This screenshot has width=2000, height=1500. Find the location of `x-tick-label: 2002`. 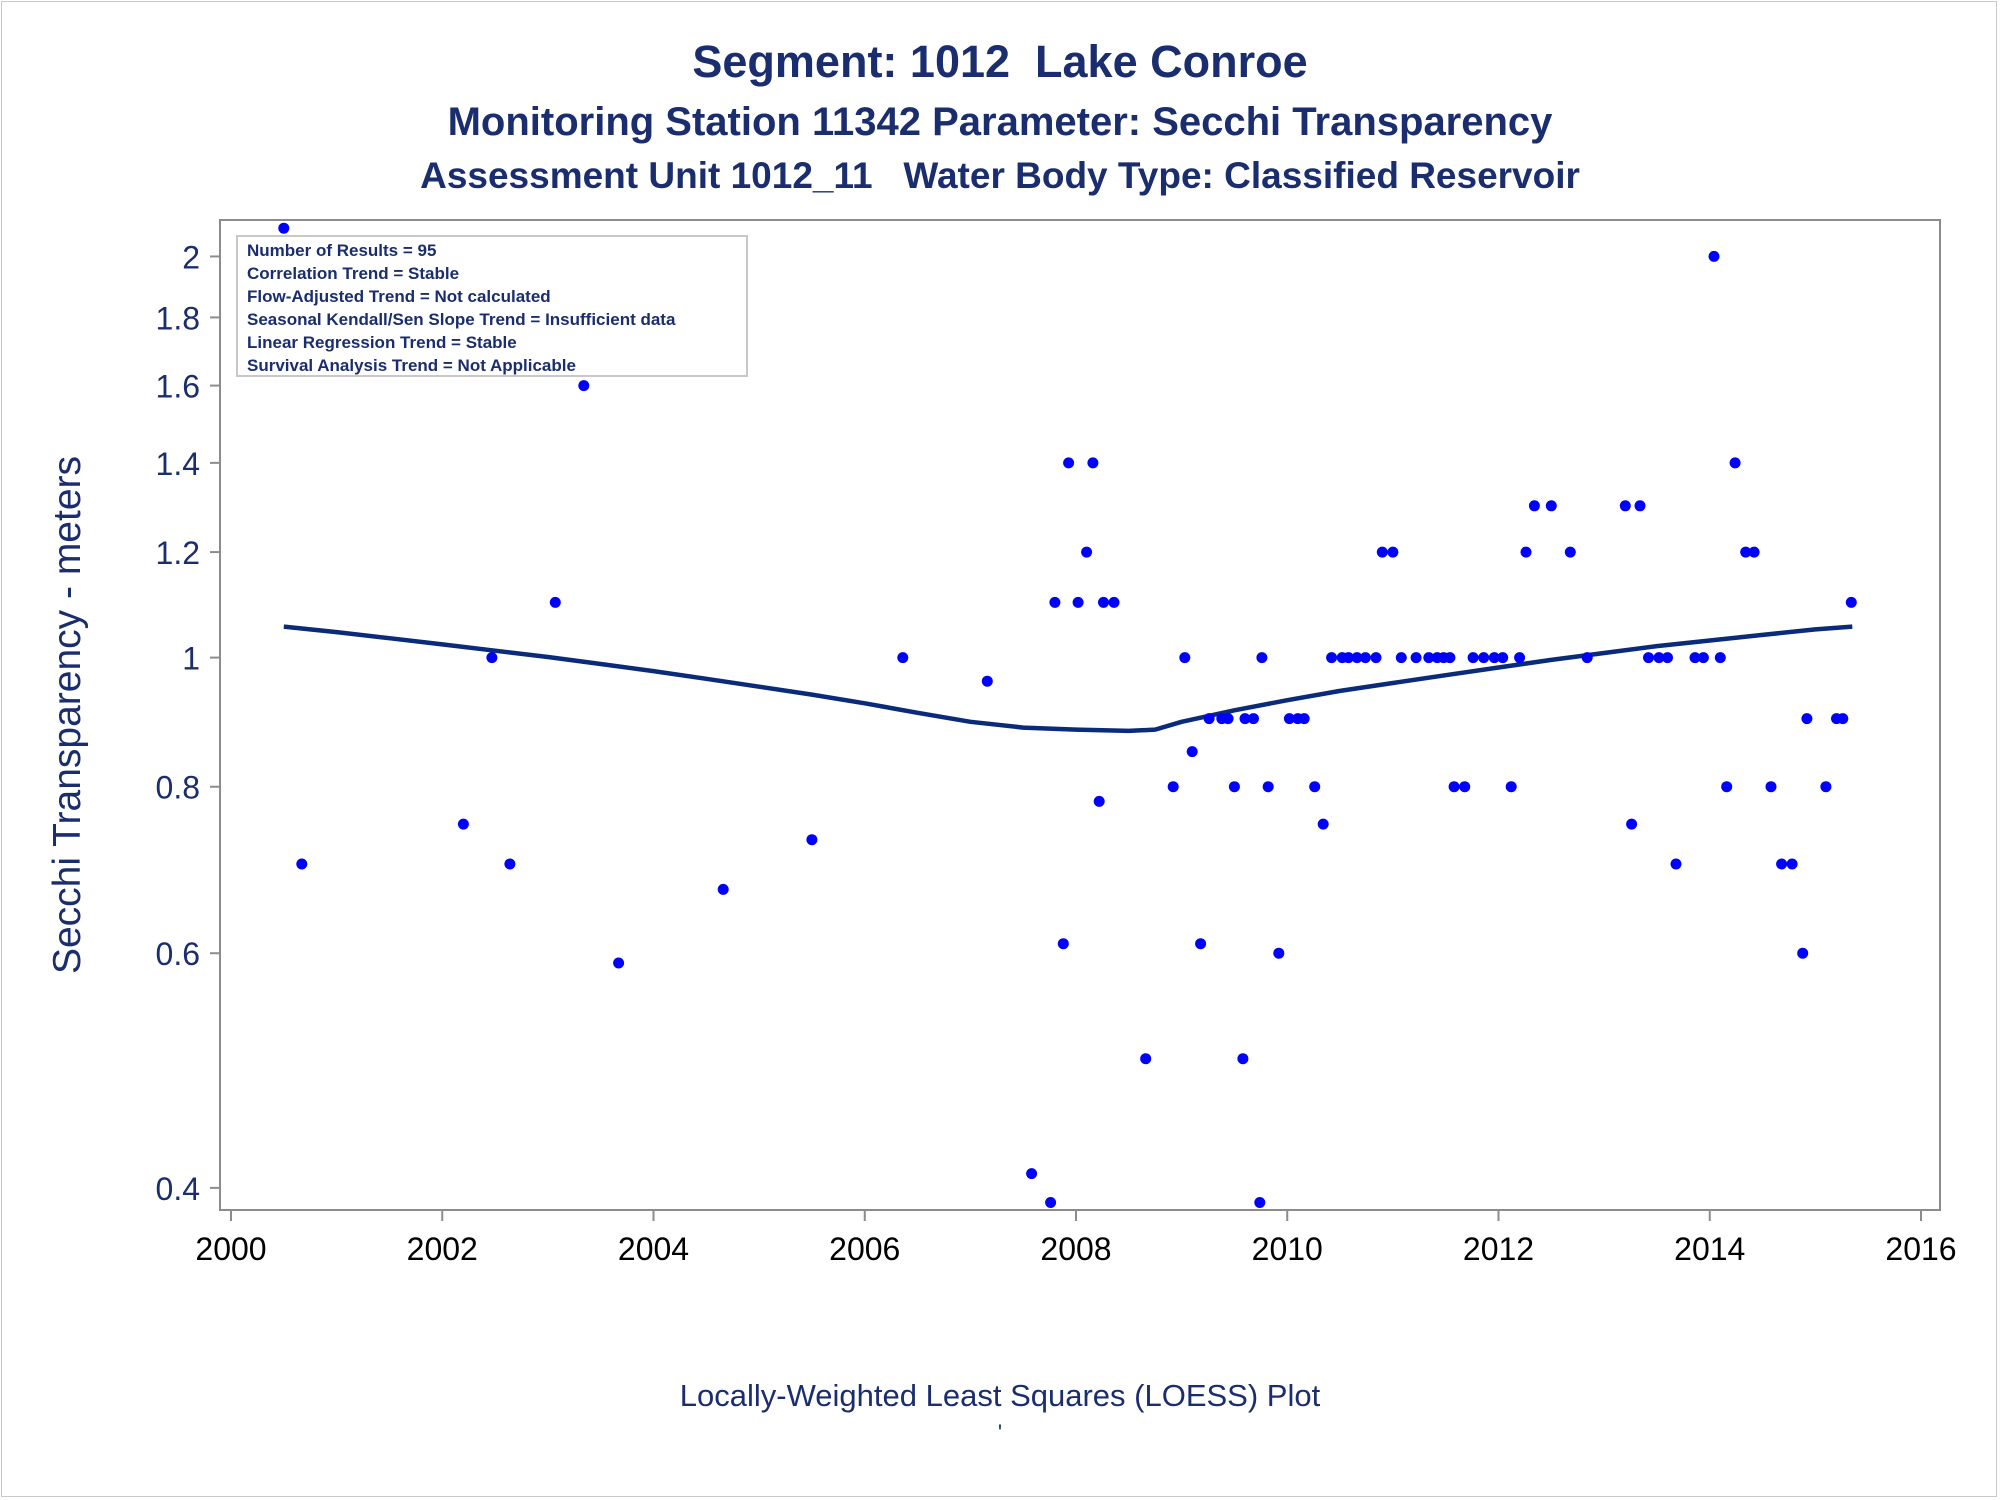

x-tick-label: 2002 is located at coordinates (442, 1249).